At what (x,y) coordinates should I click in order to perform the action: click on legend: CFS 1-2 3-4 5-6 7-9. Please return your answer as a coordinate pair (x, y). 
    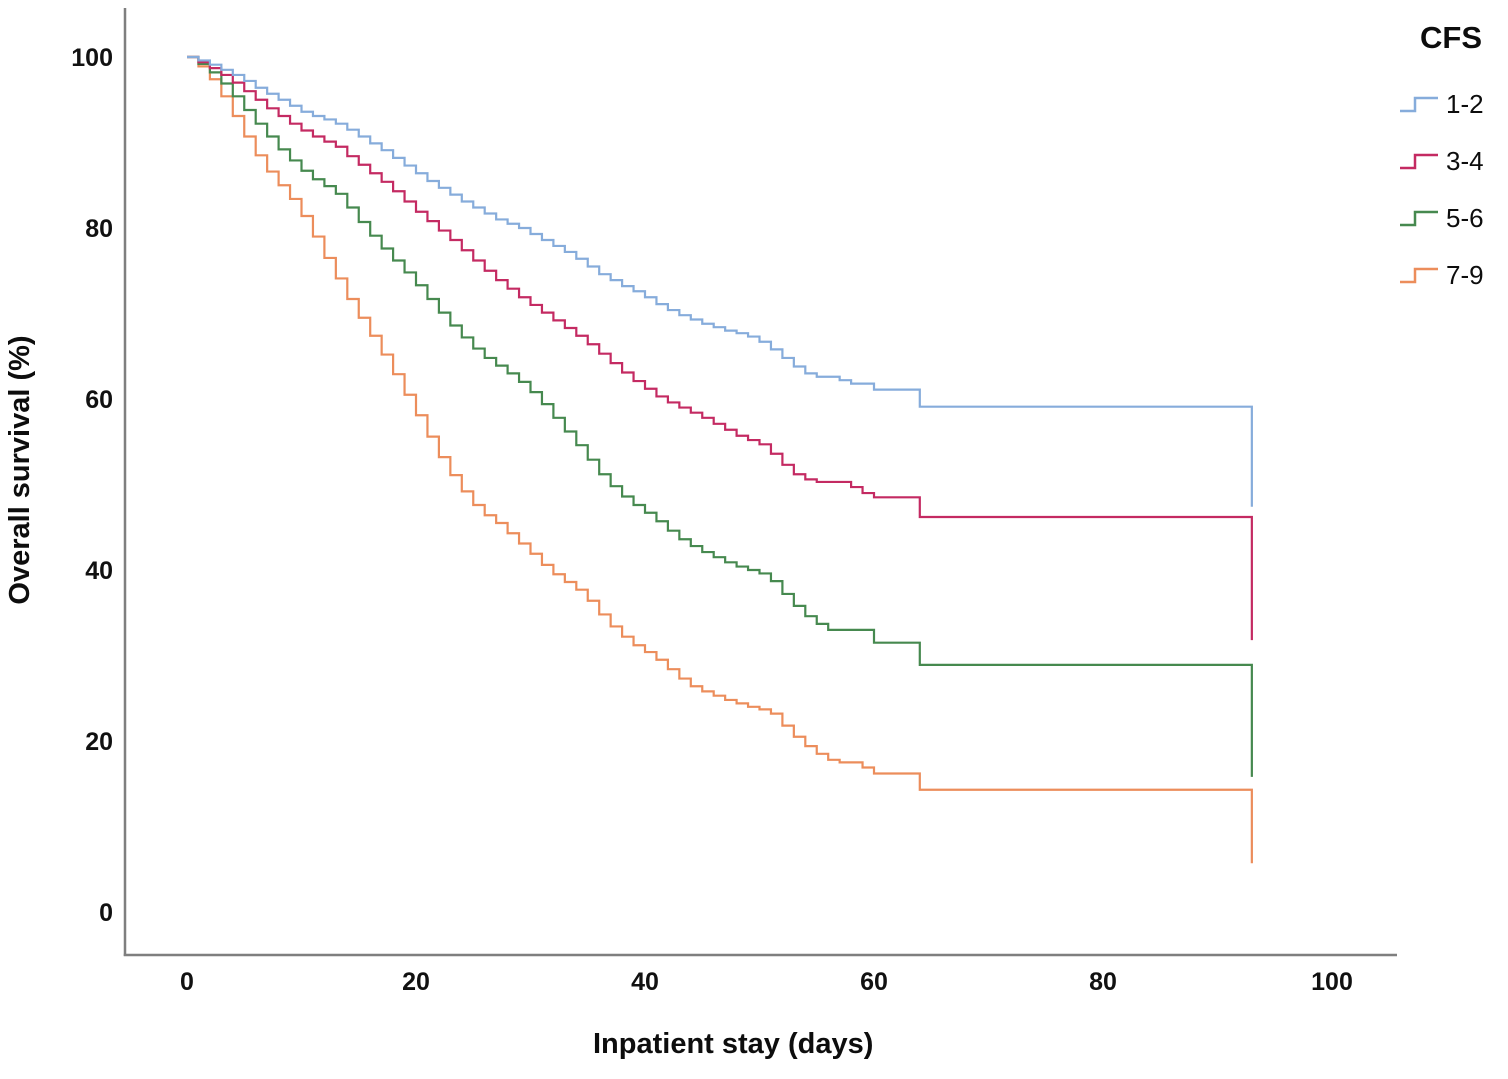
    Looking at the image, I should click on (1453, 165).